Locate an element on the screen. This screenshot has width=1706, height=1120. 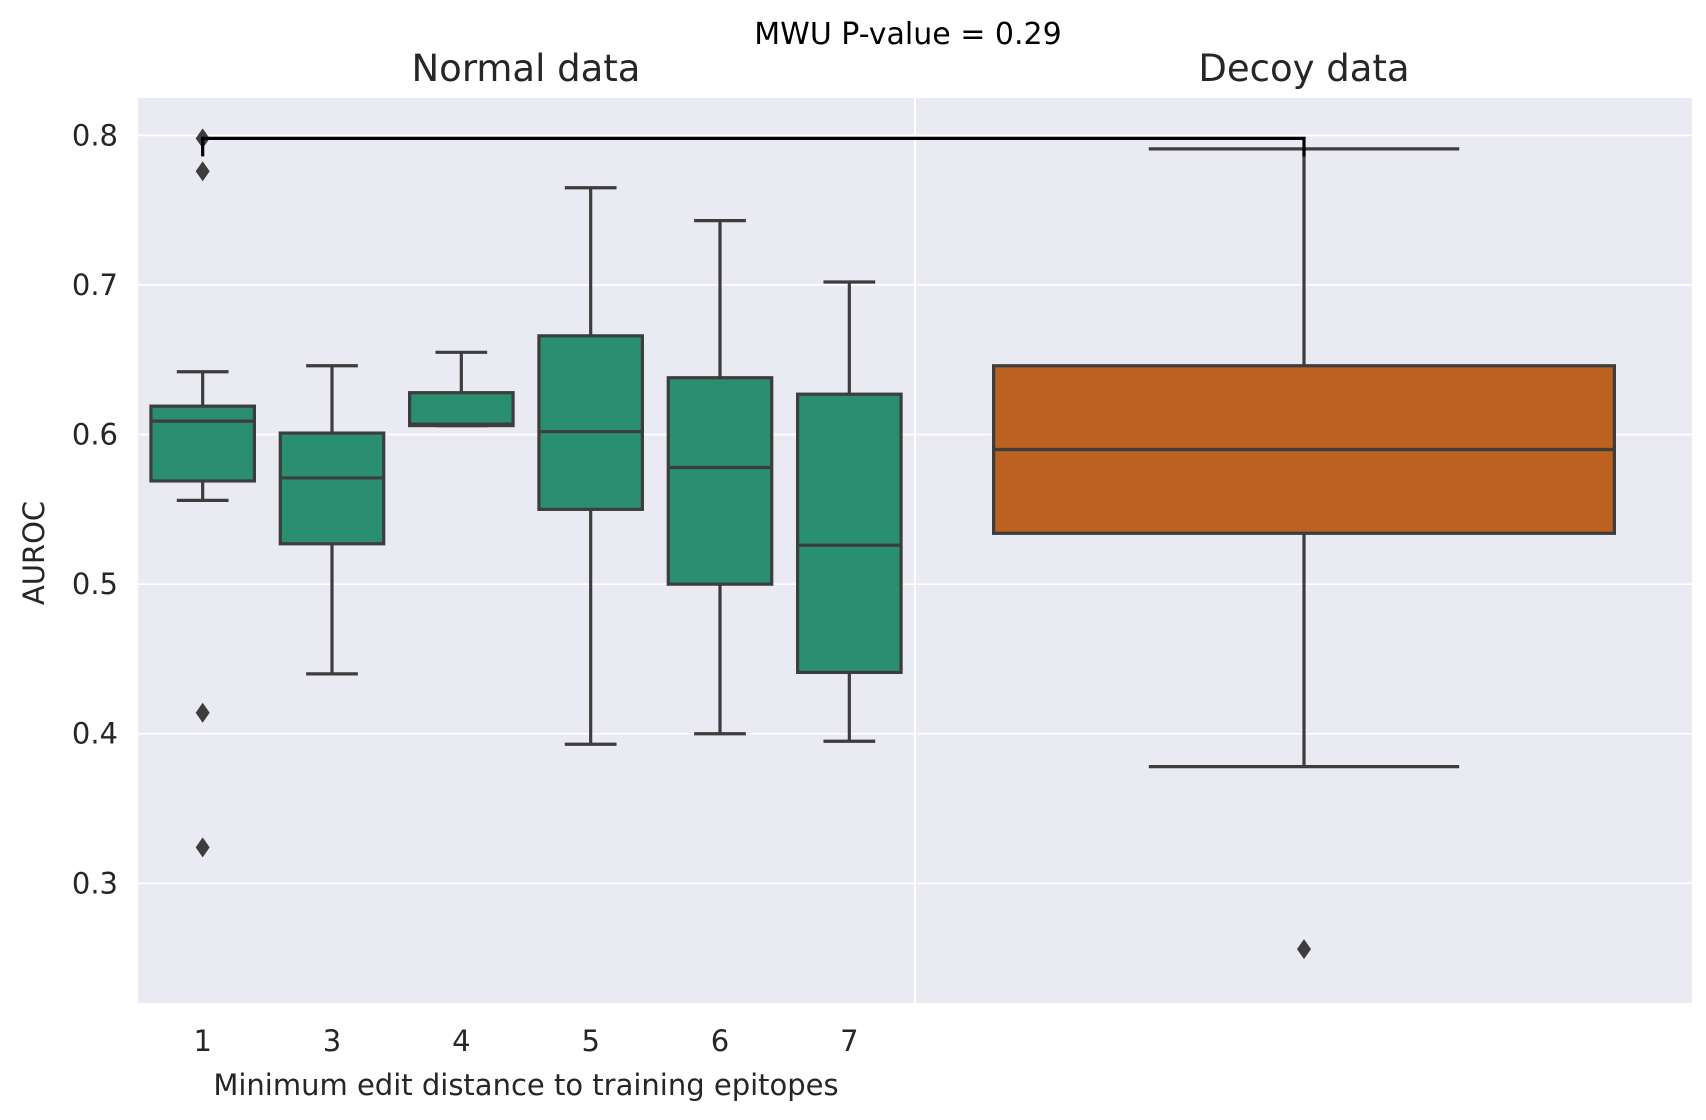
significance-line is located at coordinates (753, 146).